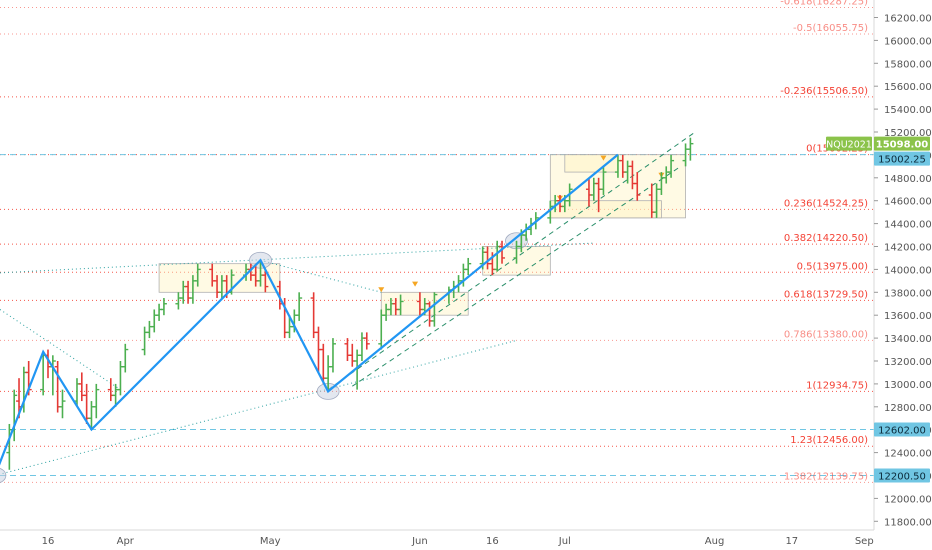 Image resolution: width=932 pixels, height=550 pixels. What do you see at coordinates (837, 385) in the screenshot?
I see `fib-level-label: 1(12934.75)` at bounding box center [837, 385].